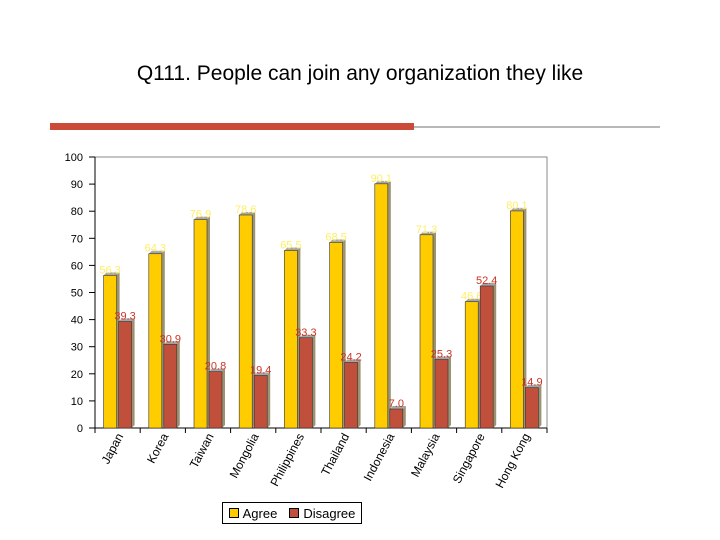 This screenshot has height=540, width=720. I want to click on data-label-agree: 71.3, so click(426, 230).